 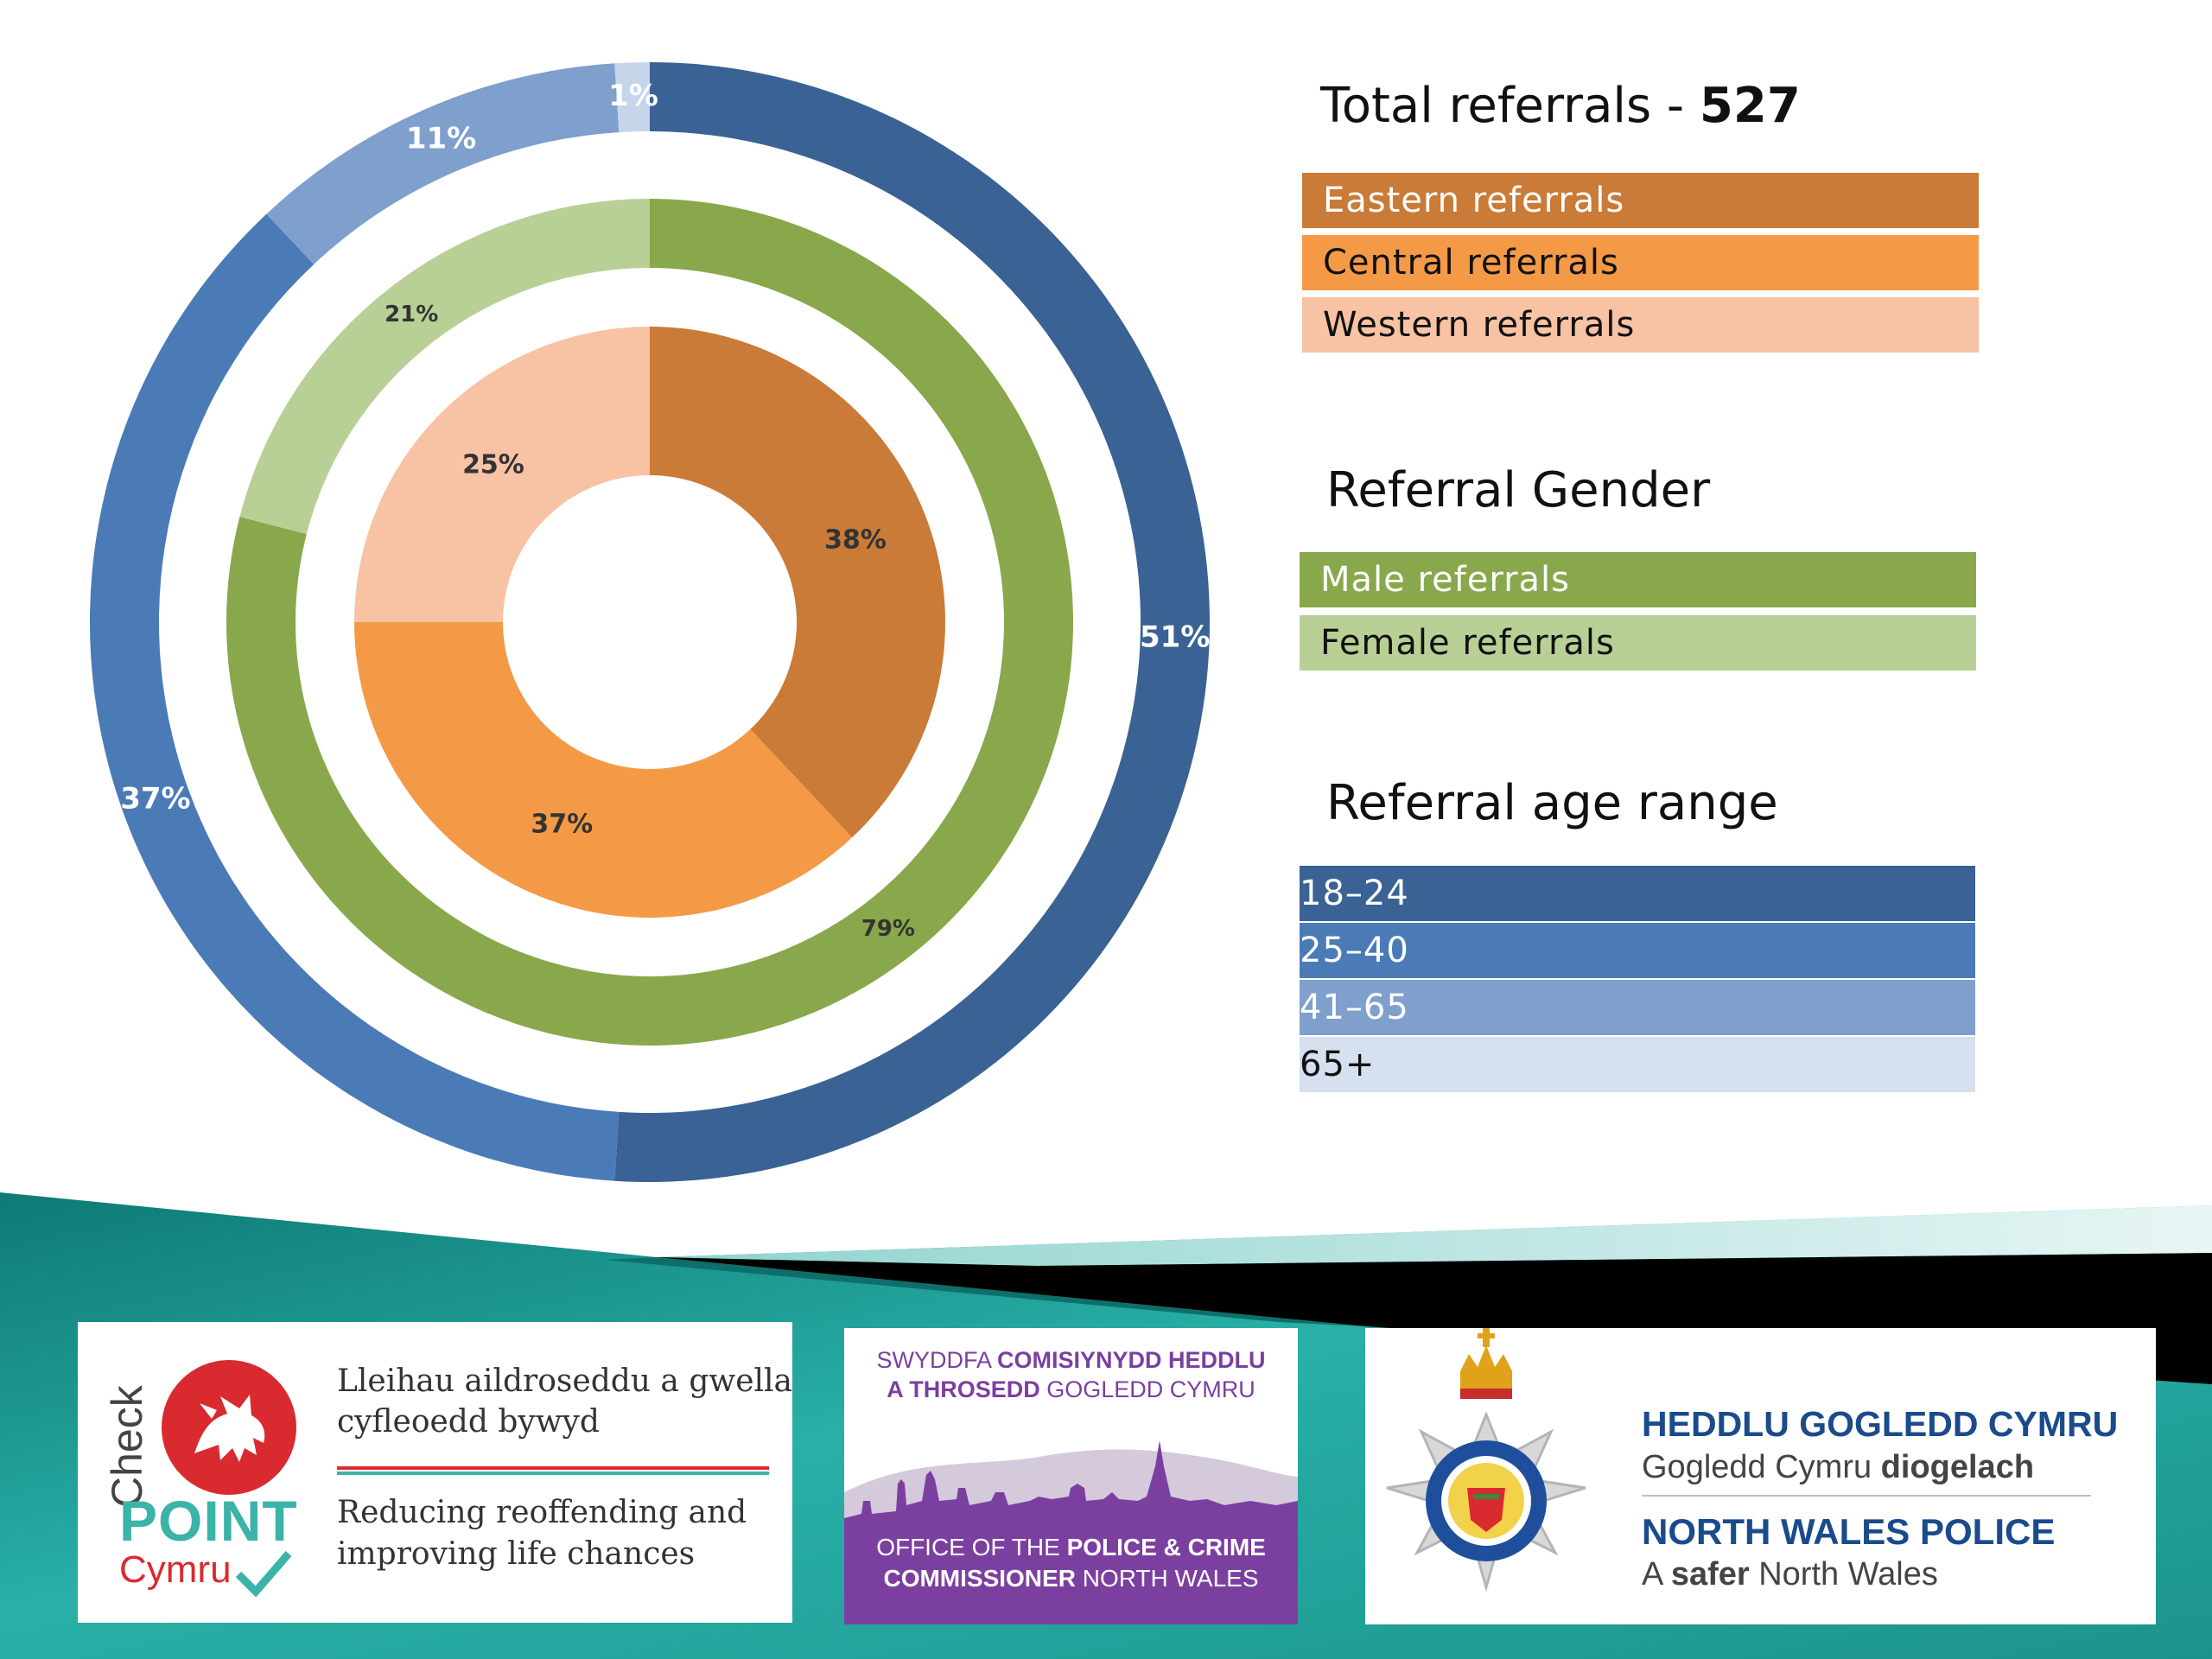 I want to click on age-title: Referral age range, so click(x=1552, y=803).